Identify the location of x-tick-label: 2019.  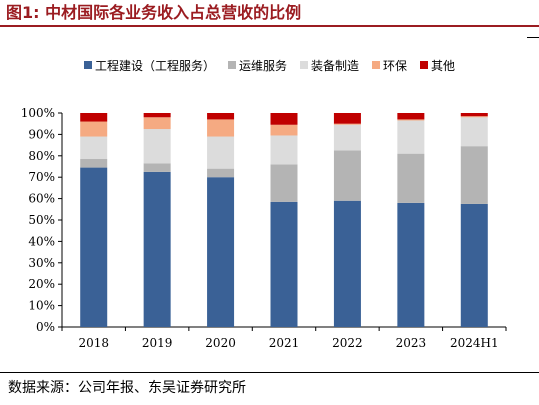
(157, 343).